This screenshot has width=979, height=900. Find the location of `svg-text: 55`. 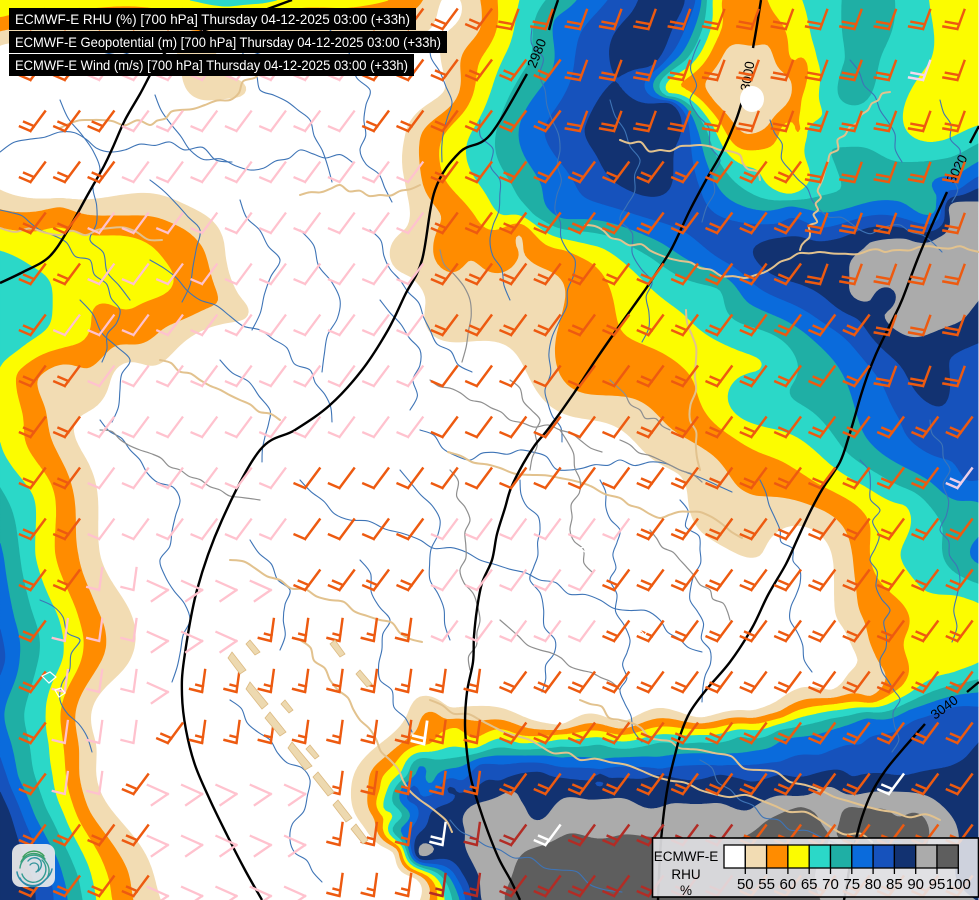

svg-text: 55 is located at coordinates (766, 884).